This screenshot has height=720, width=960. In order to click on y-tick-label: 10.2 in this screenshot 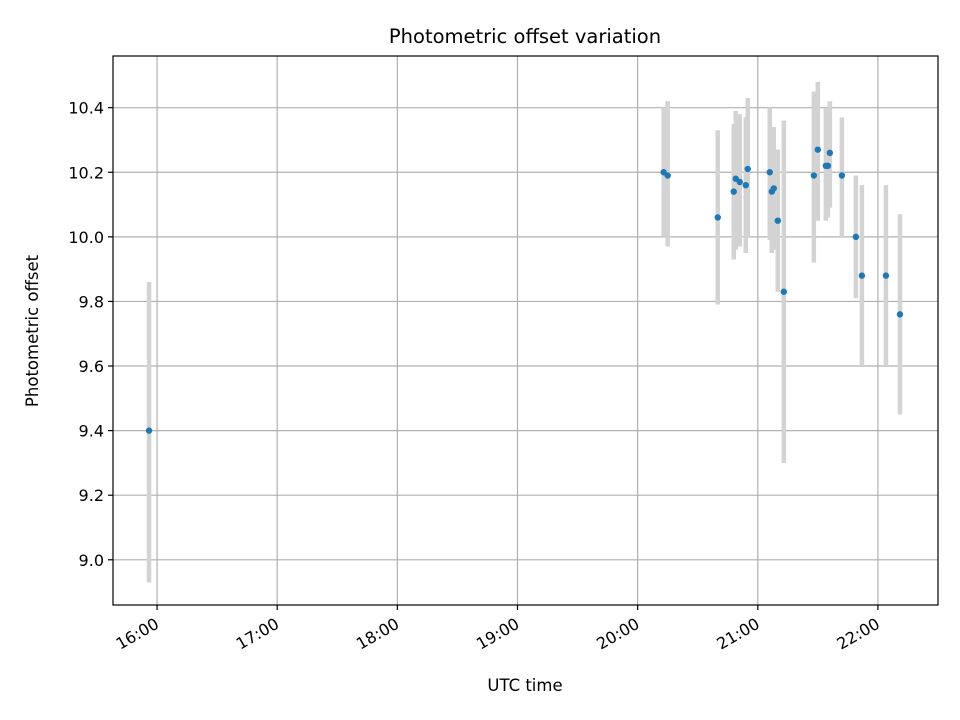, I will do `click(86, 172)`.